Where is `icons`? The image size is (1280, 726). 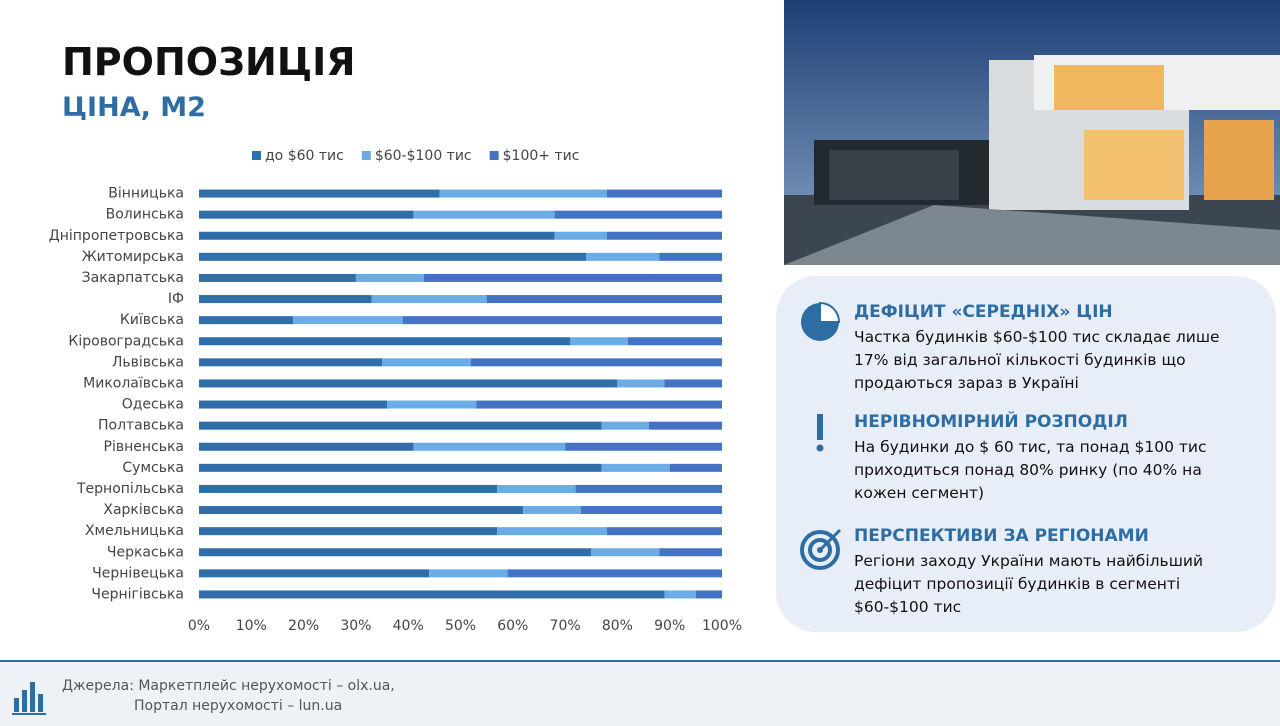 icons is located at coordinates (821, 435).